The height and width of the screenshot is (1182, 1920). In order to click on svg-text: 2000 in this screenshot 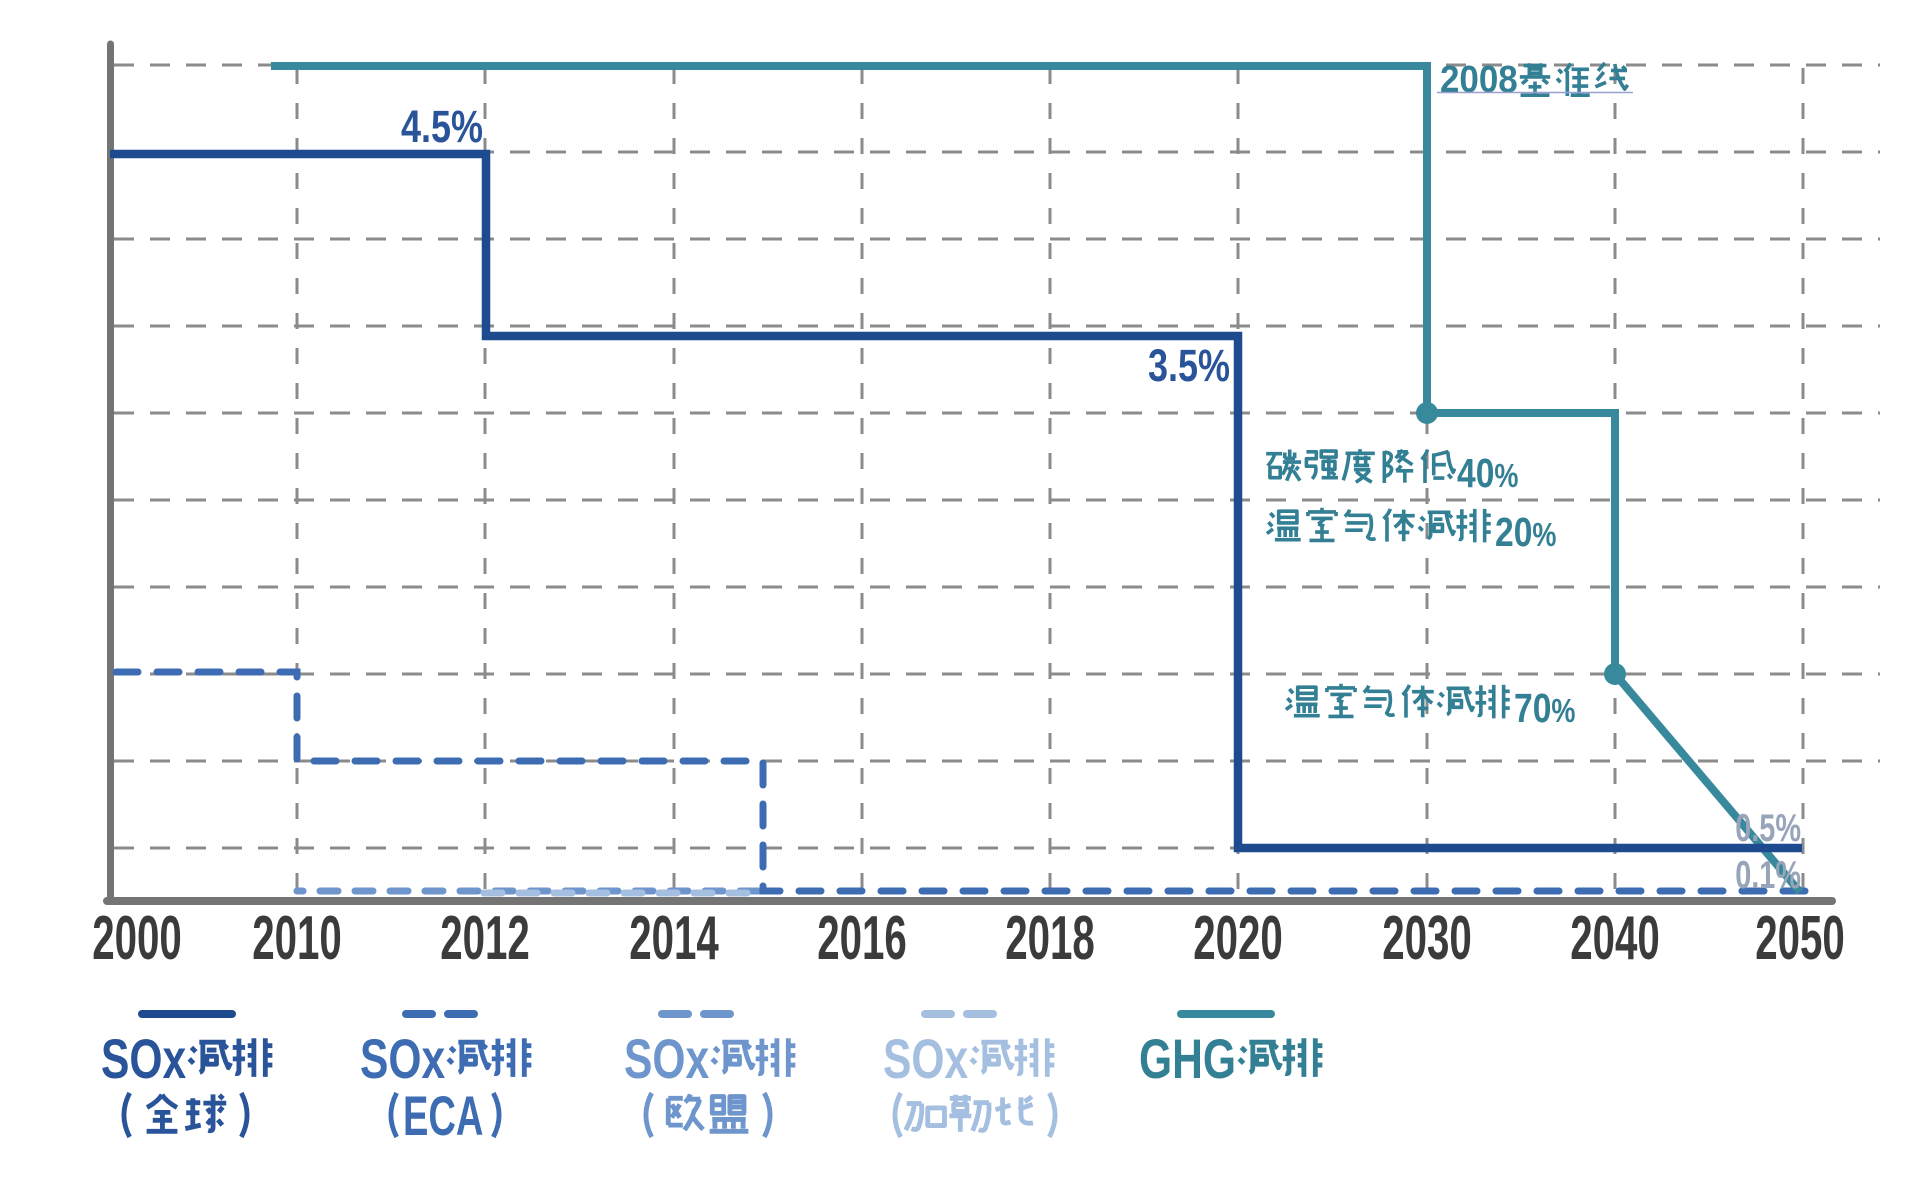, I will do `click(137, 938)`.